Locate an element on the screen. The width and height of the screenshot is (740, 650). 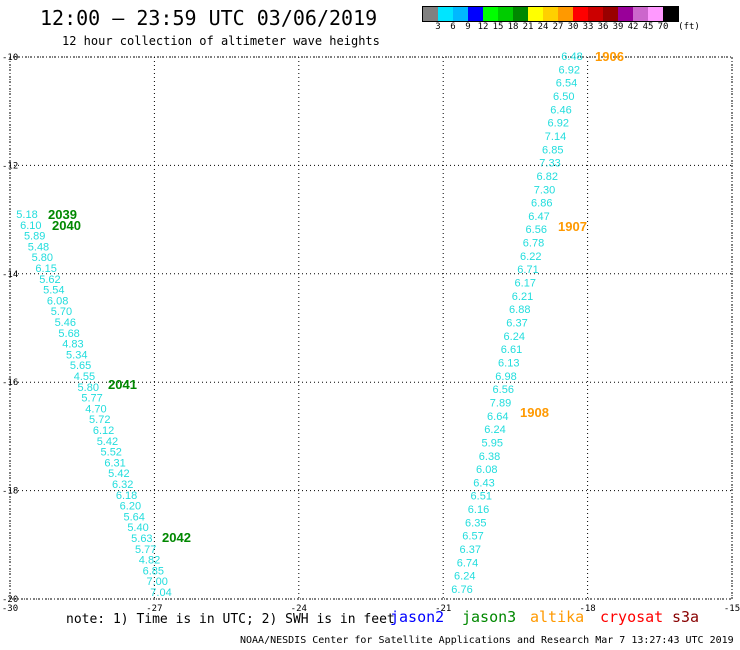
lon-tick-label: -15 is located at coordinates (732, 609).